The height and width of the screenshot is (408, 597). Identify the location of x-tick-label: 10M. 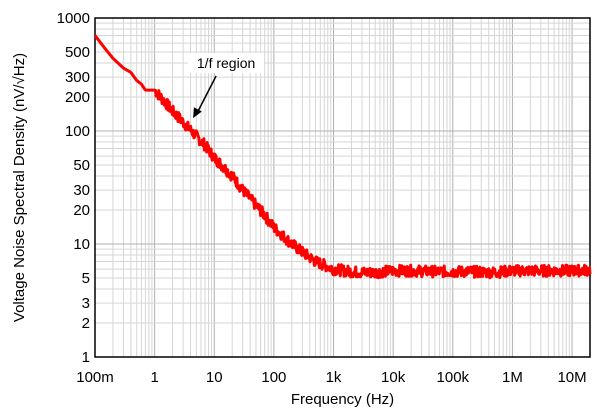
(571, 377).